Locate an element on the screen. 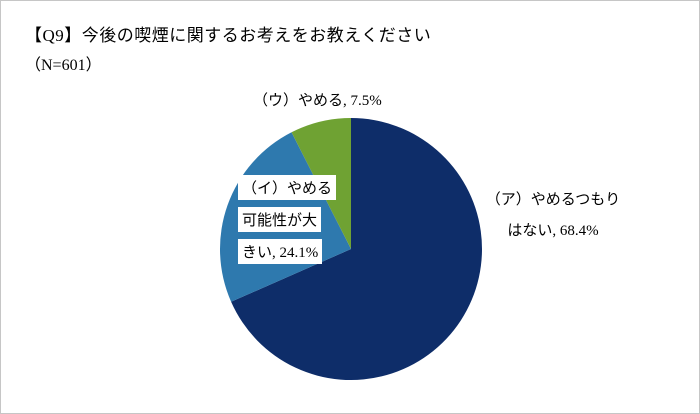 This screenshot has height=414, width=700. pie-label-yameru-kanousei: （イ）やめる 可能性が大 きい, 24.1% is located at coordinates (287, 223).